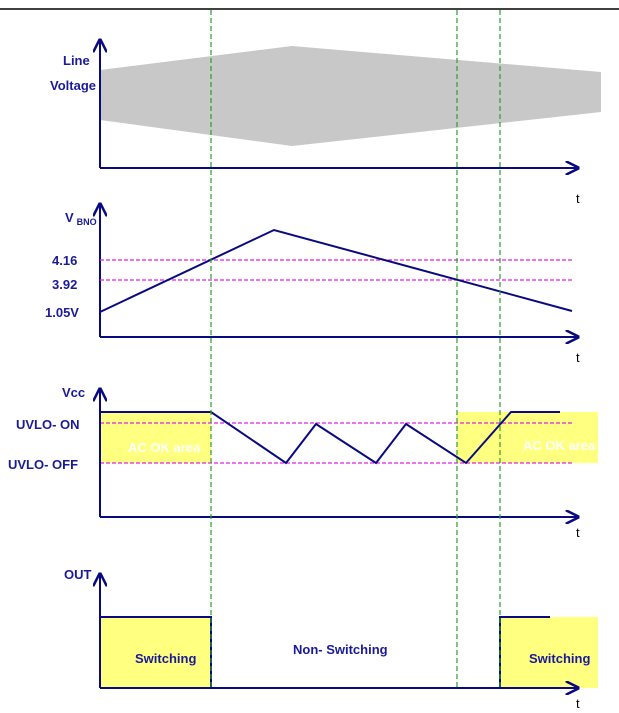 This screenshot has height=713, width=619. I want to click on ac-ok-area-left, so click(155, 437).